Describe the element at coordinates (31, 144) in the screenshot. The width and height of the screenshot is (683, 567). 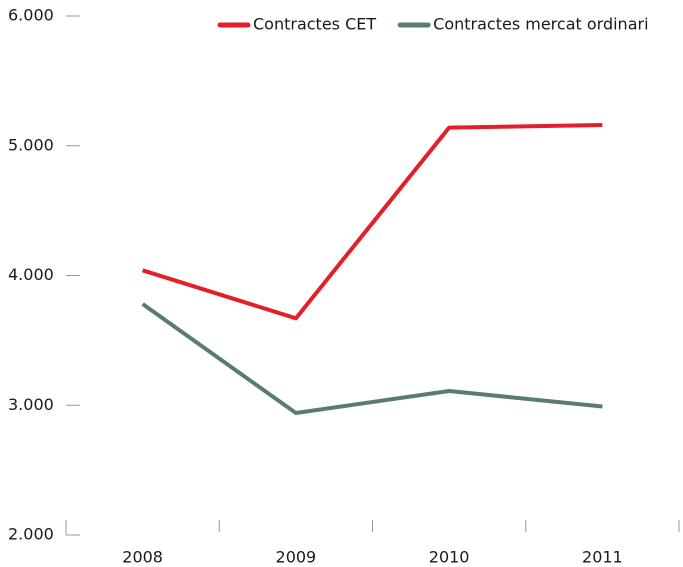
I see `y-tick-label: 5.000` at that location.